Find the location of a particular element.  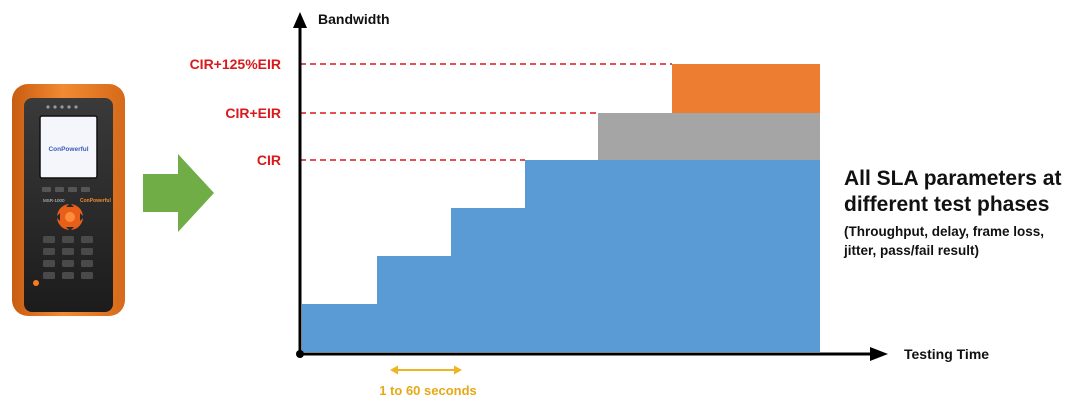

x-axis-title: Testing Time is located at coordinates (946, 354).